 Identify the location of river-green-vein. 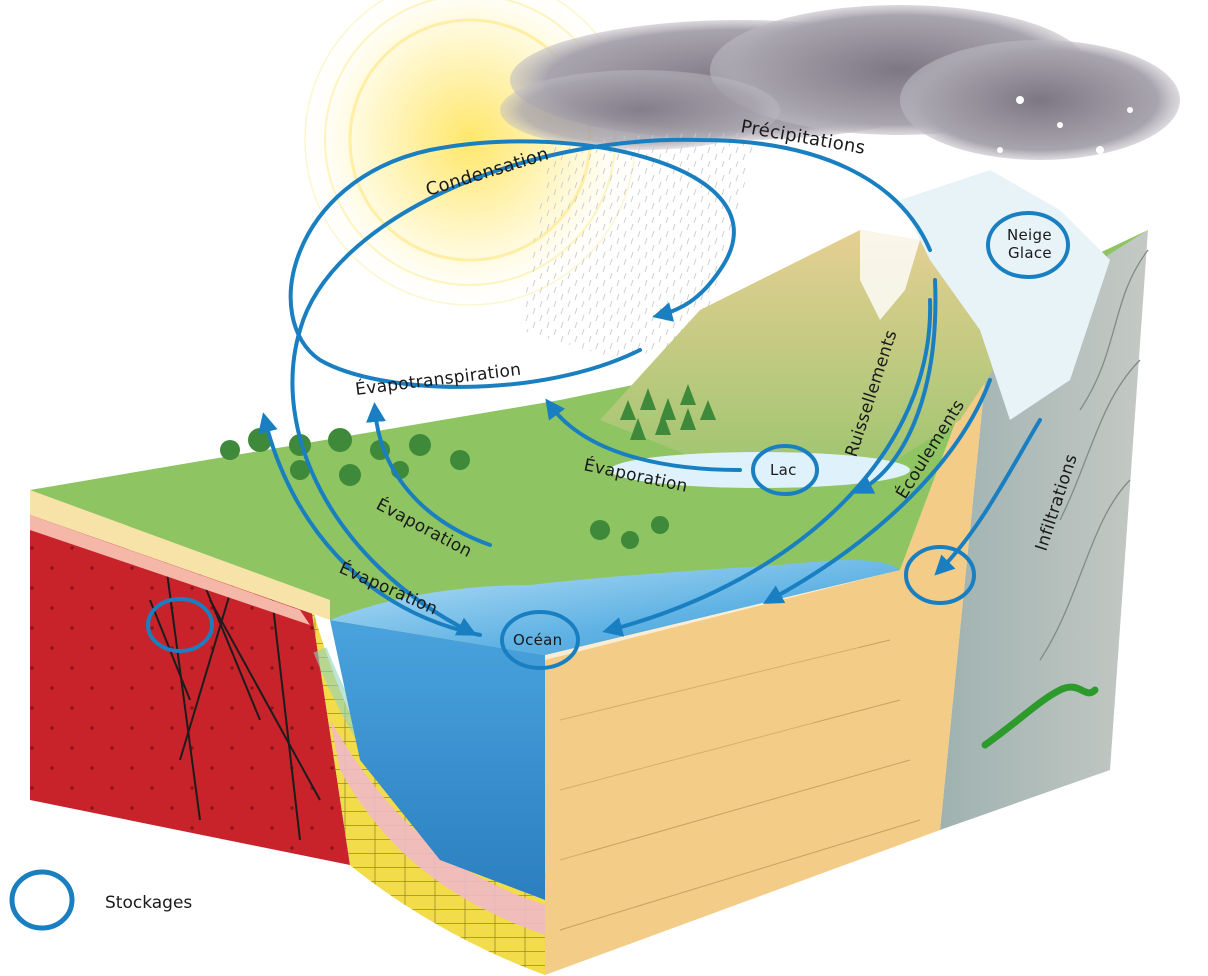
(1040, 716).